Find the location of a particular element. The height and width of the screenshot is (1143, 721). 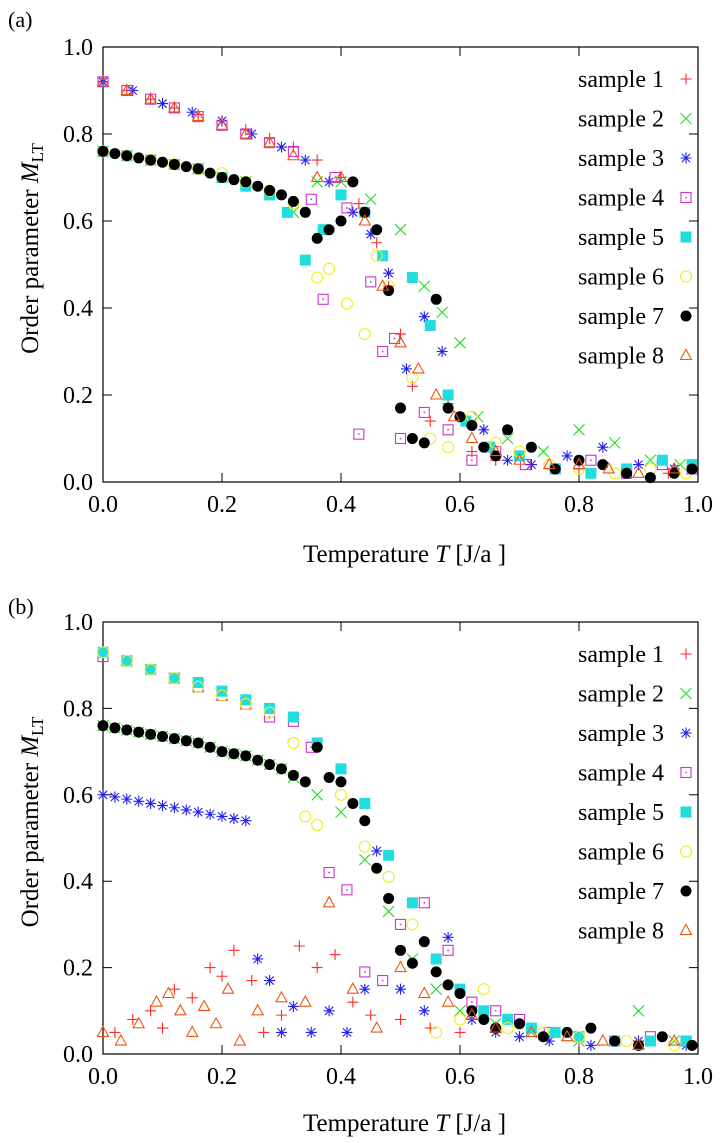

legend-item: sample 5 is located at coordinates (635, 238).